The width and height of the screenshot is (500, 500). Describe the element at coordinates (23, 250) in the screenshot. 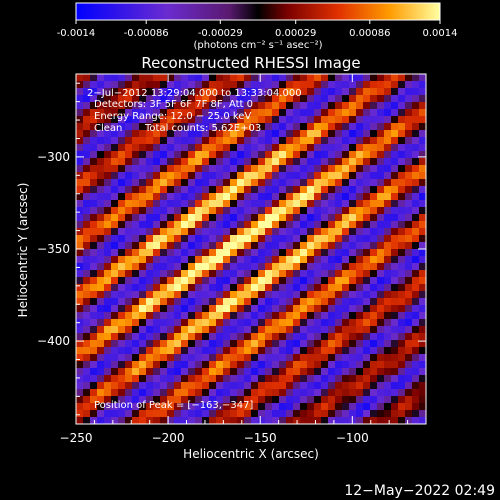

I see `y-axis-label: Heliocentric Y (arcsec)` at that location.